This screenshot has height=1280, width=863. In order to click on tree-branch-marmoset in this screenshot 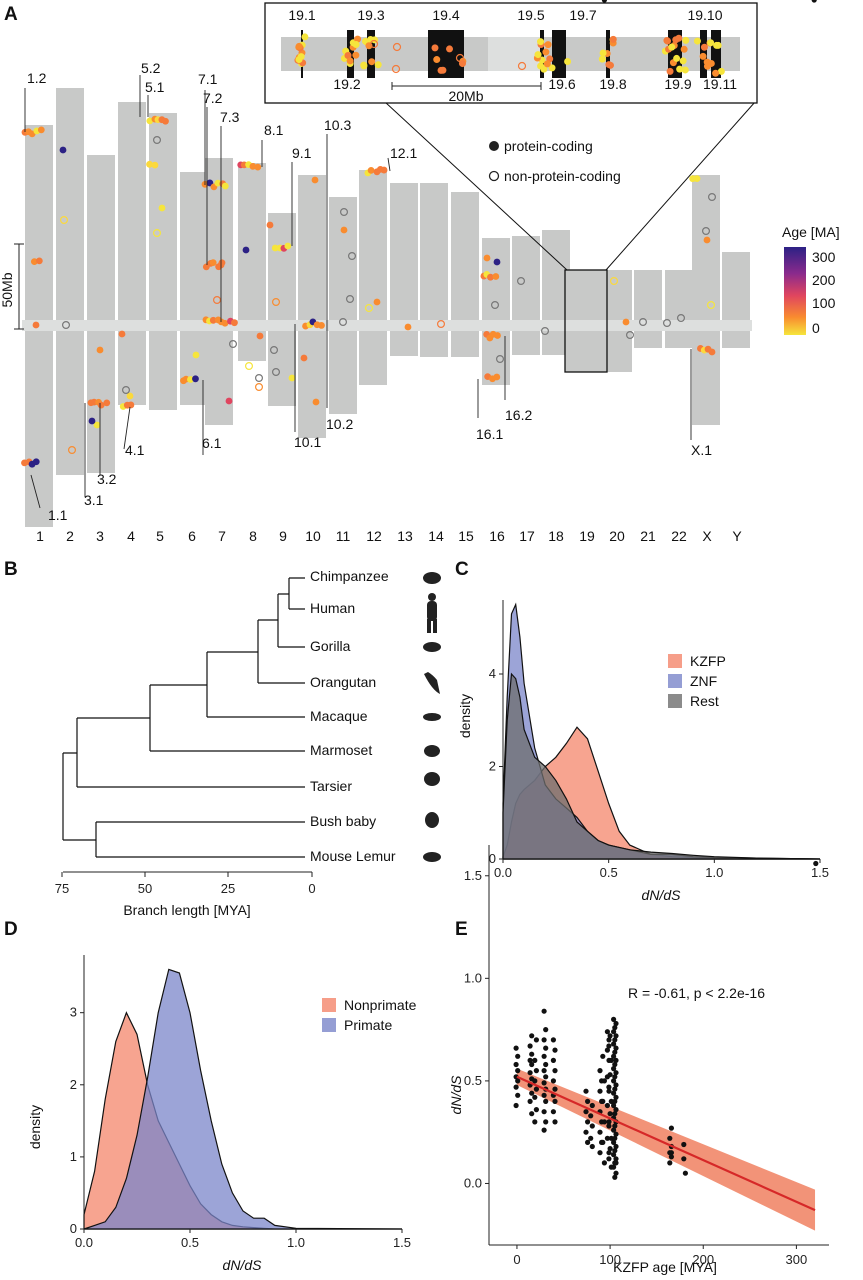, I will do `click(227, 718)`.